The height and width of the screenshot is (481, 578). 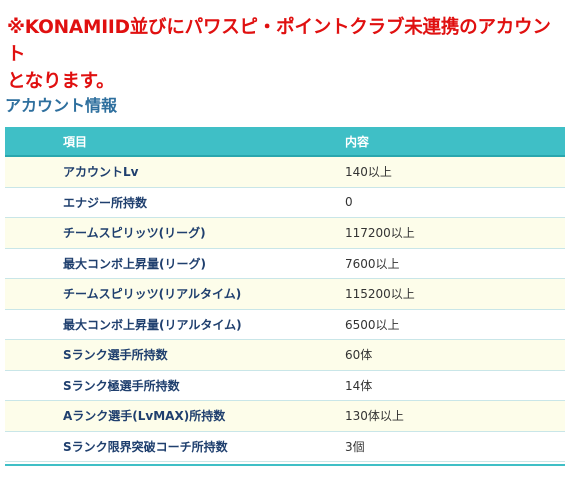 I want to click on row-item: 最大コンボ上昇量(リアルタイム), so click(x=145, y=324).